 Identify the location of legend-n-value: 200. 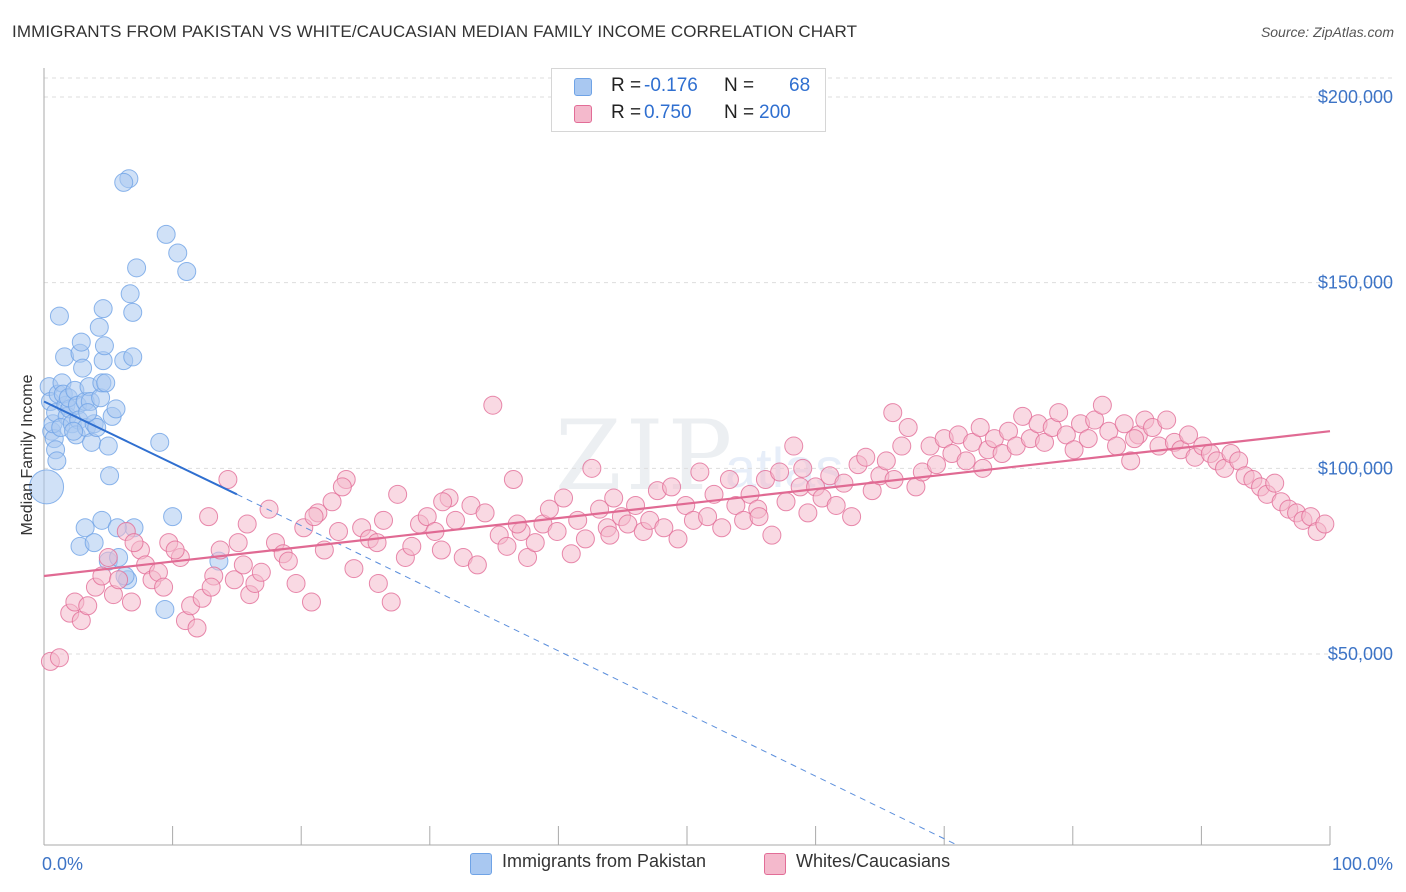
(775, 112).